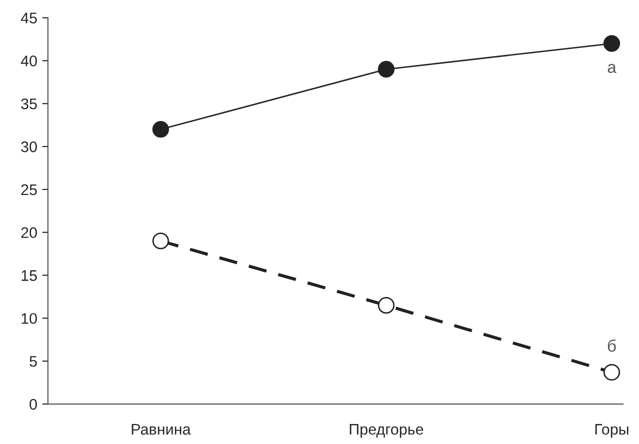 The height and width of the screenshot is (444, 639). What do you see at coordinates (33, 361) in the screenshot?
I see `y-tick-label: 5` at bounding box center [33, 361].